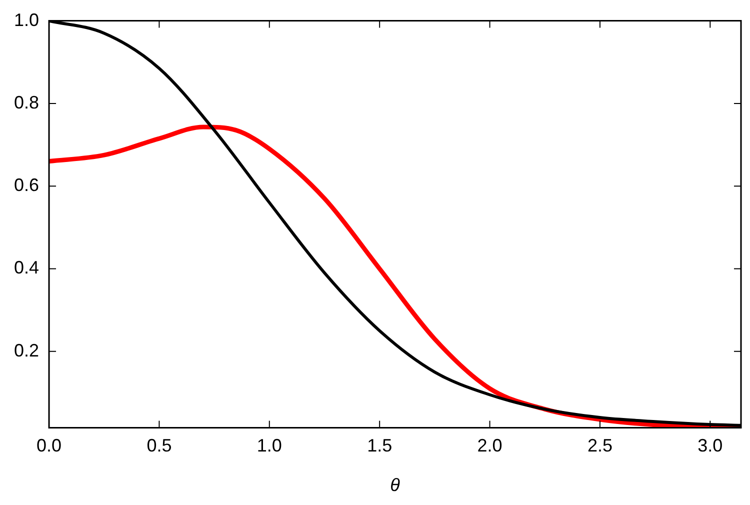 The height and width of the screenshot is (505, 750). I want to click on y-tick-label: 1.0, so click(27, 20).